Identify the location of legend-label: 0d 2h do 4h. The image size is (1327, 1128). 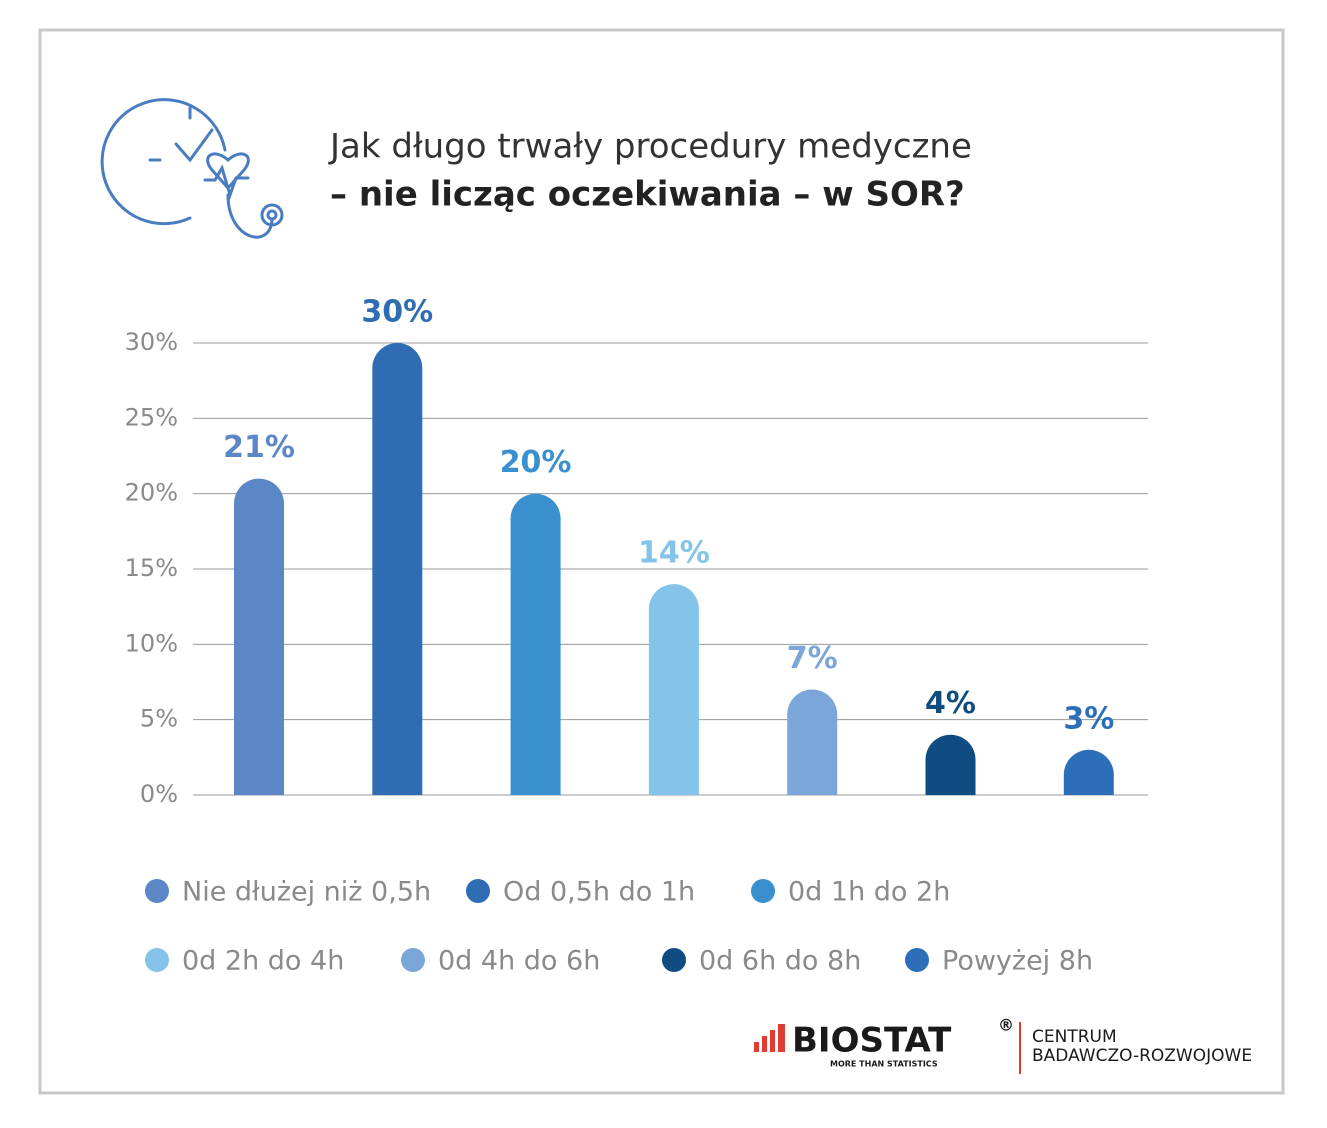
(263, 961).